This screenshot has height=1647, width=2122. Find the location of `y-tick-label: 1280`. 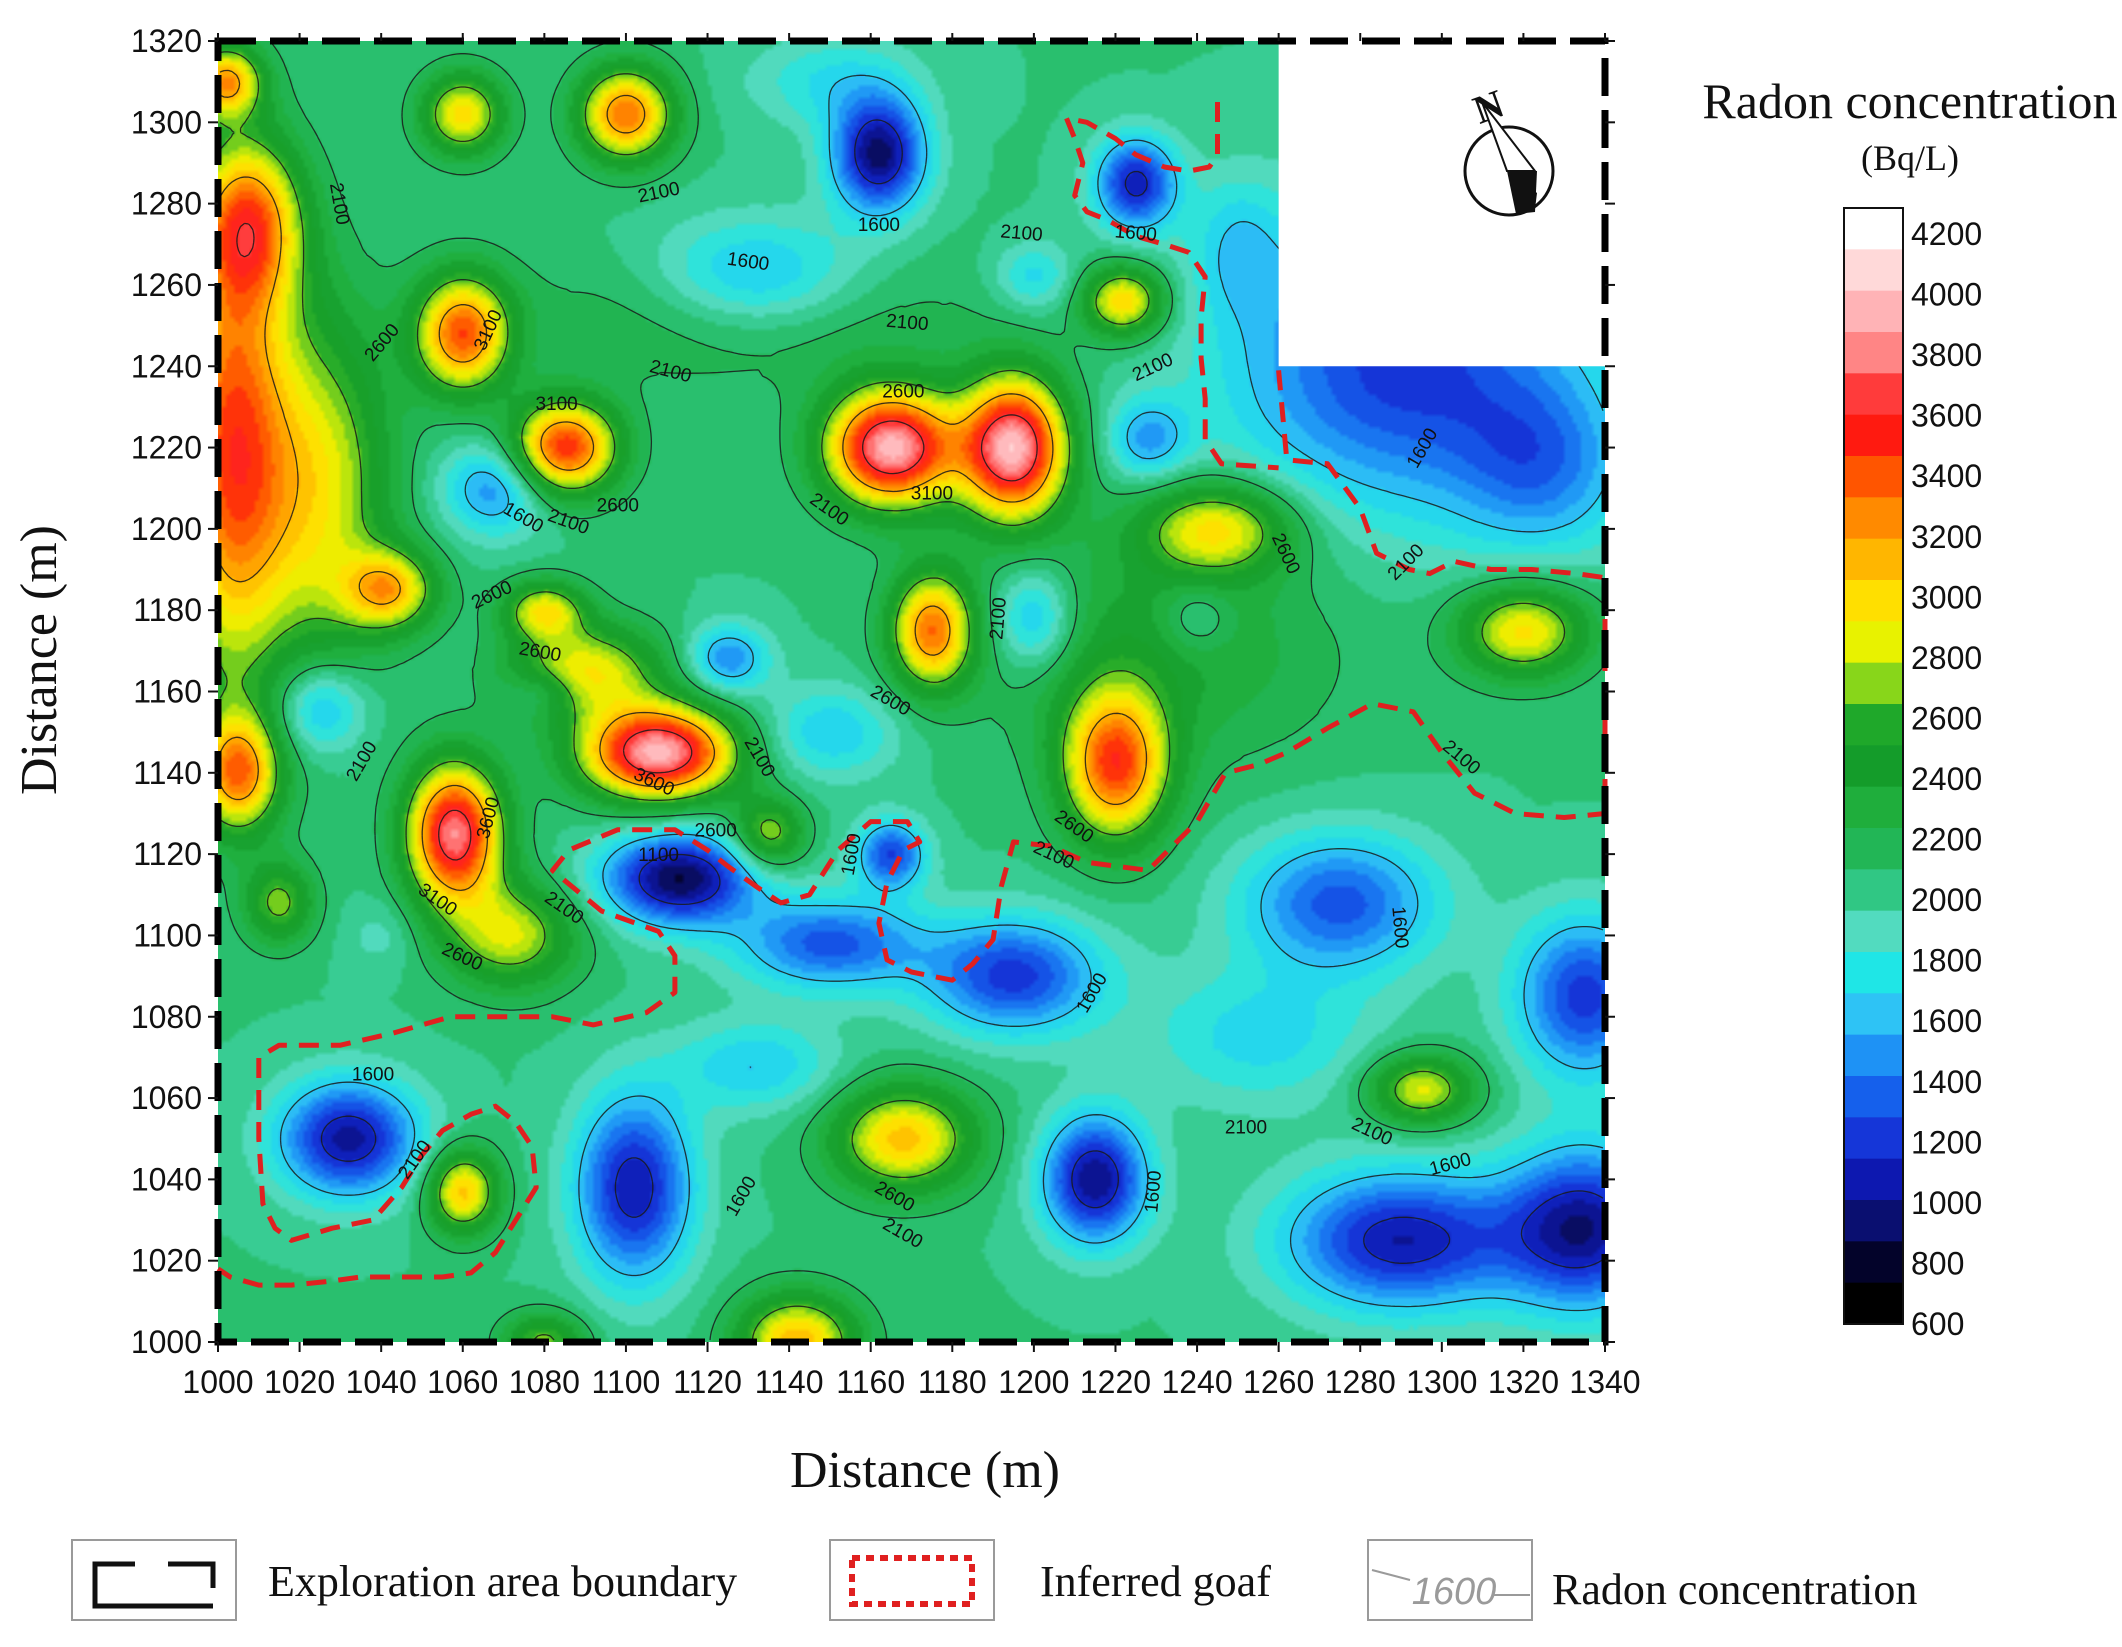

y-tick-label: 1280 is located at coordinates (166, 204).